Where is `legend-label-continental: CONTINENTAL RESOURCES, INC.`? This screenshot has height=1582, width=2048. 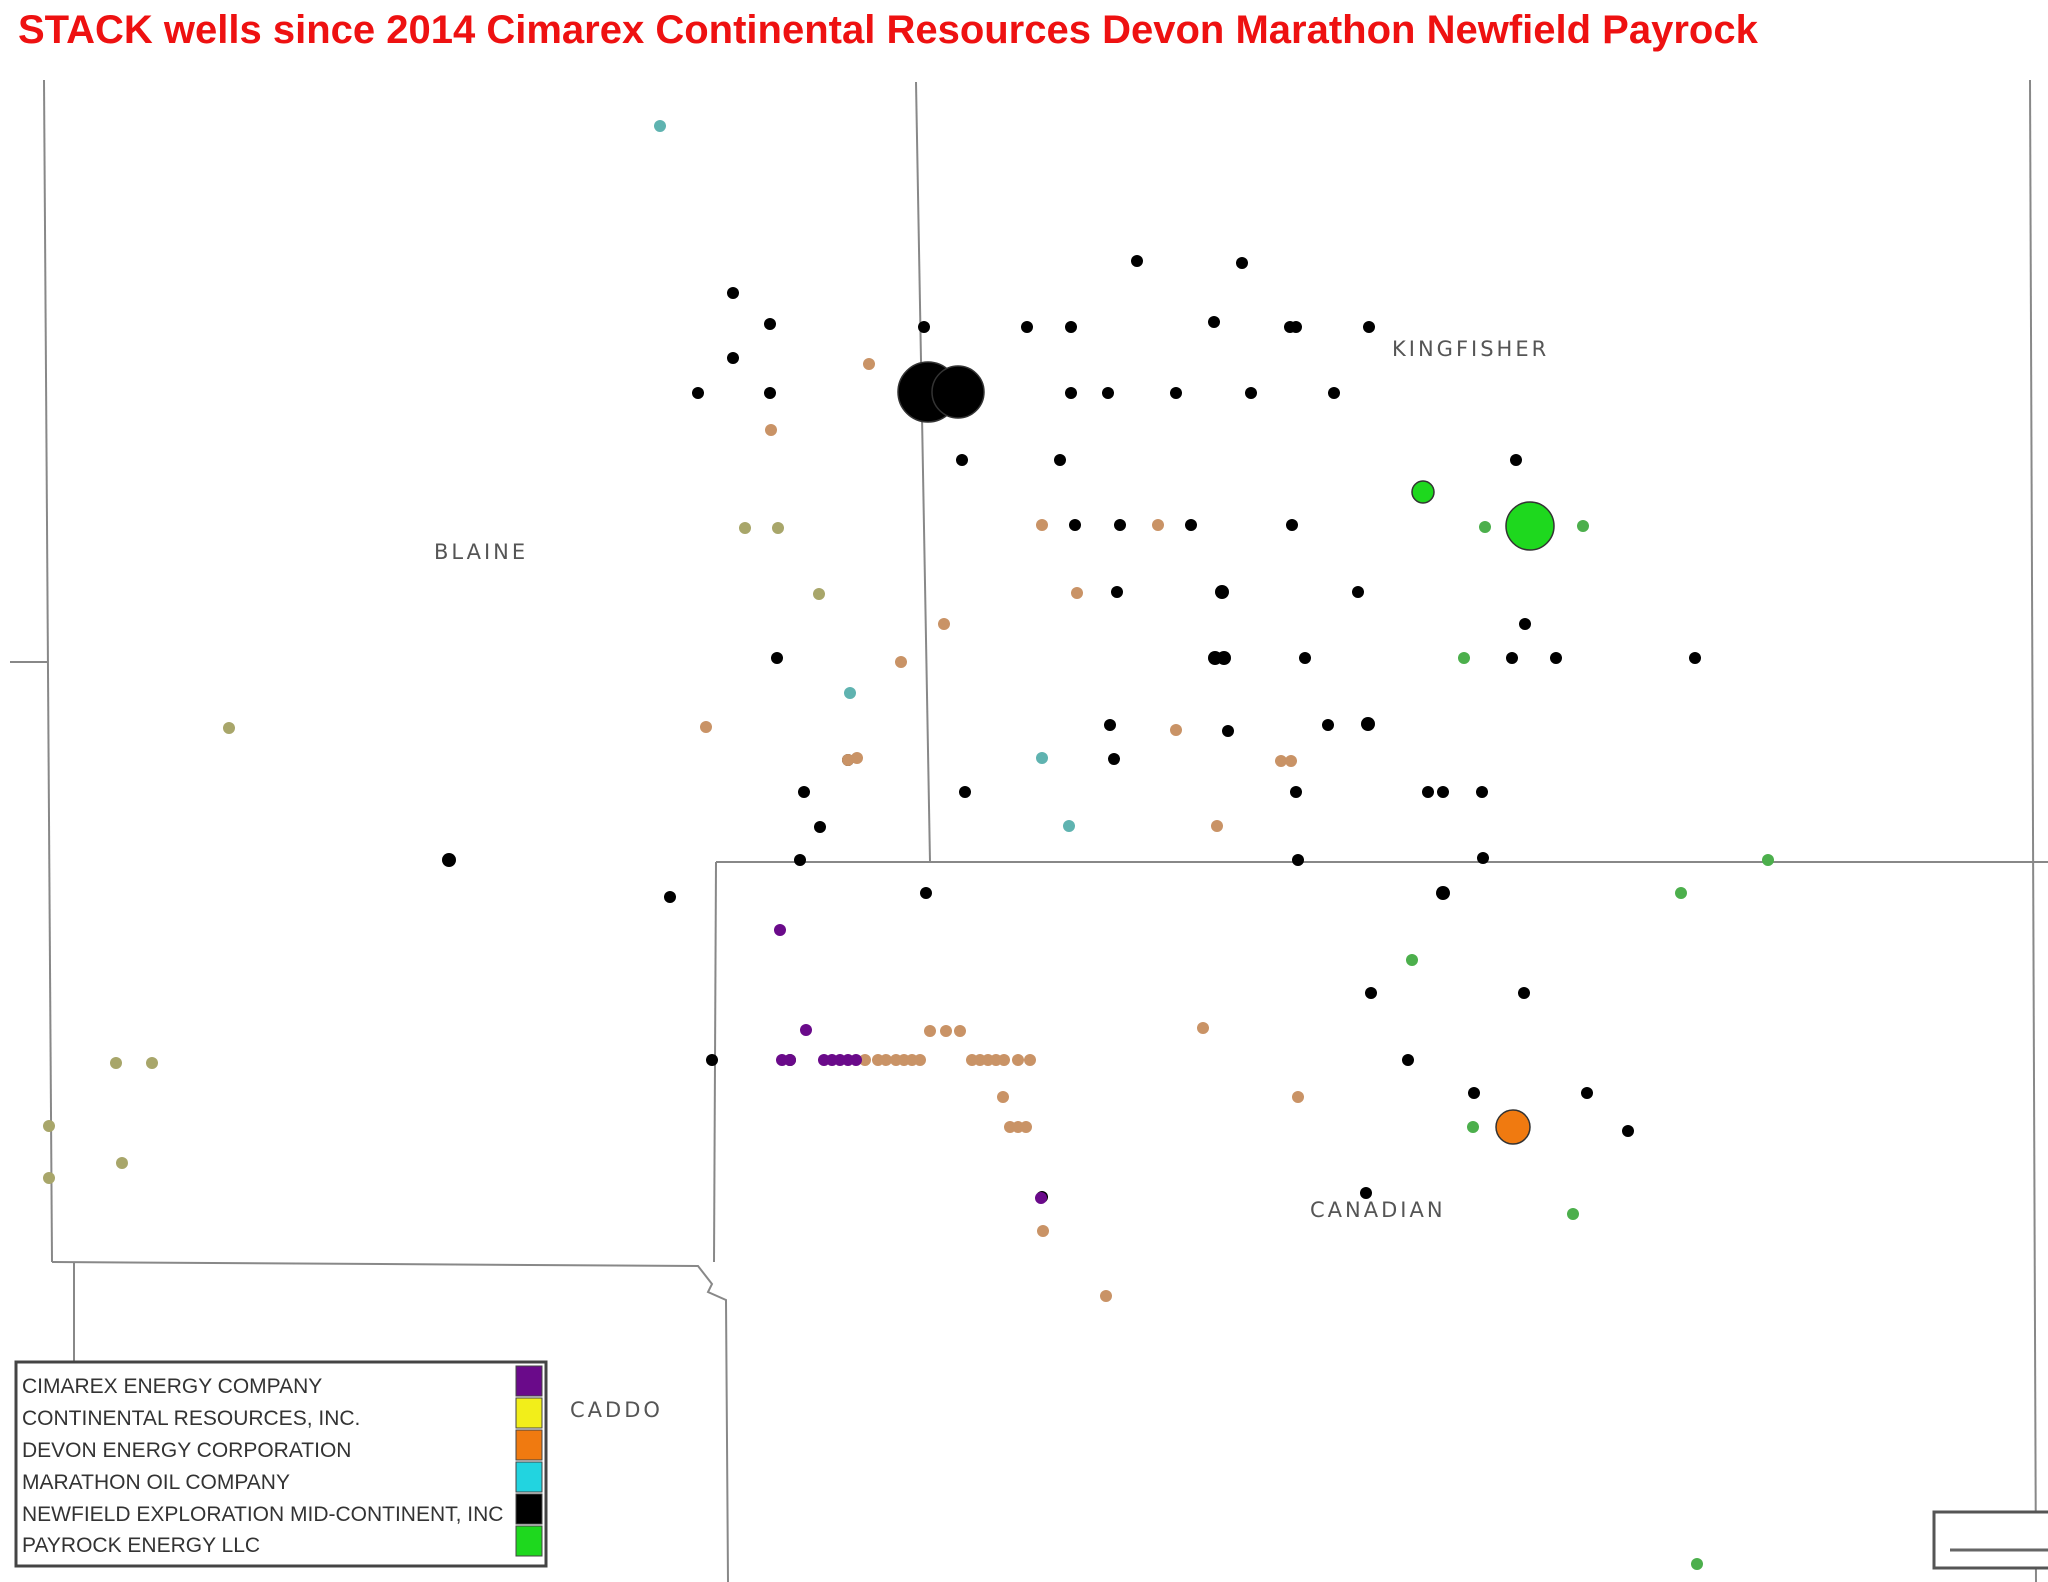
legend-label-continental: CONTINENTAL RESOURCES, INC. is located at coordinates (191, 1418).